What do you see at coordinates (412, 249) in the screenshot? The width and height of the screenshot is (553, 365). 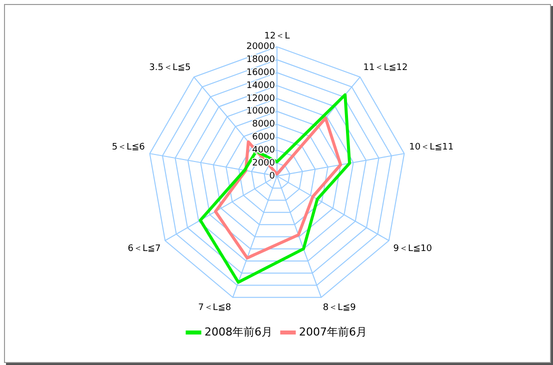 I see `spoke-label: 9＜L≦10` at bounding box center [412, 249].